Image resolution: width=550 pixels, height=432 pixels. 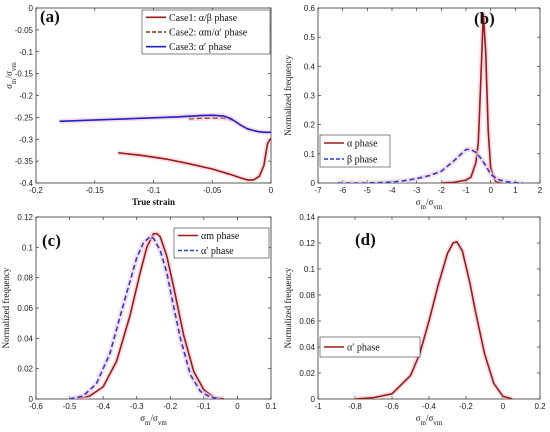 What do you see at coordinates (24, 74) in the screenshot?
I see `y-tick-label: -0.15` at bounding box center [24, 74].